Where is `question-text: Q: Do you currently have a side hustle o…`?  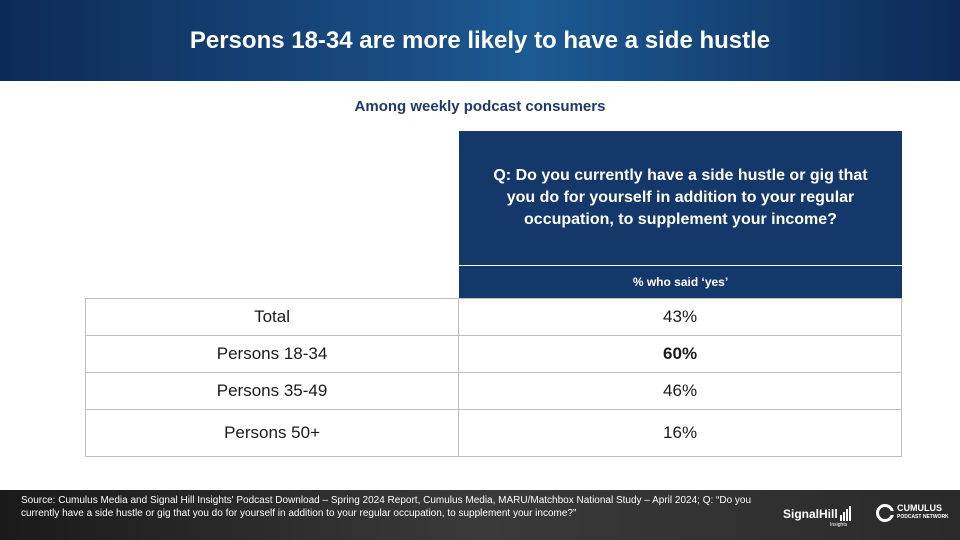
question-text: Q: Do you currently have a side hustle o… is located at coordinates (680, 197).